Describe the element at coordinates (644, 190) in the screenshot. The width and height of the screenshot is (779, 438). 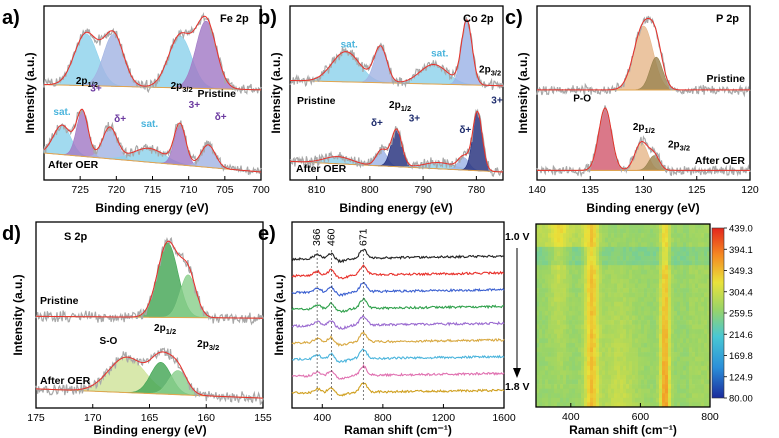
I see `panel-c-xtick-2: 130` at that location.